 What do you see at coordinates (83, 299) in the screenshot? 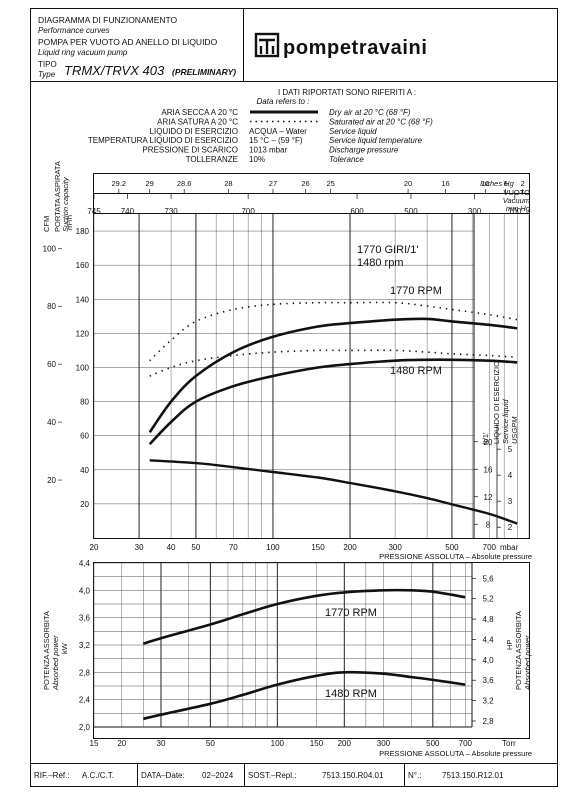
I see `y-tick-label: 140` at bounding box center [83, 299].